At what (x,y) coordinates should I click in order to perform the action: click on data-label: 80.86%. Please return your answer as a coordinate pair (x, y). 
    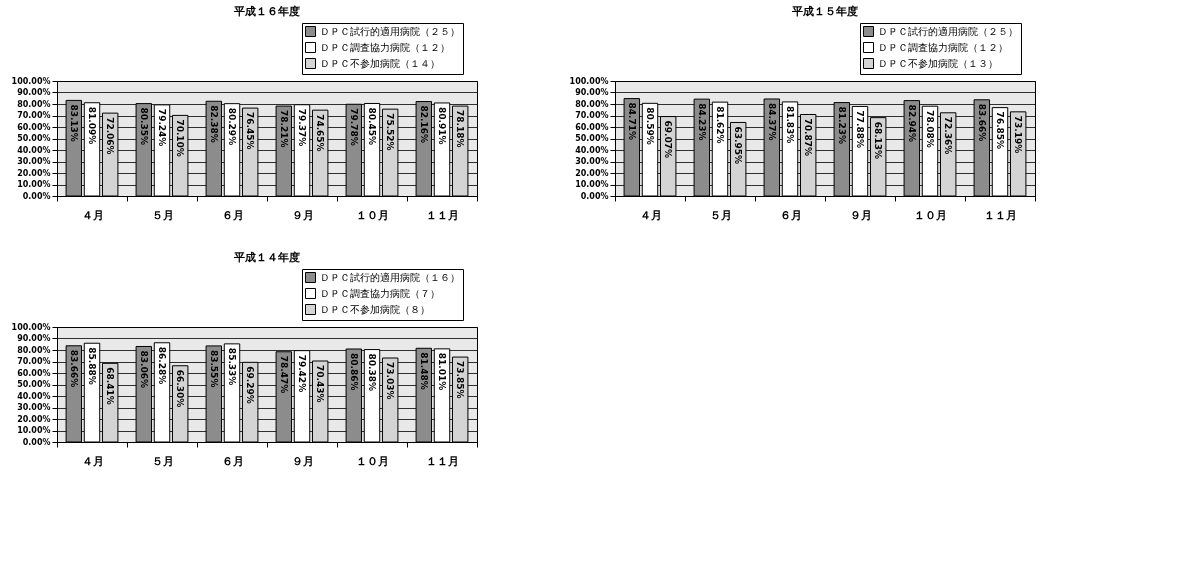
    Looking at the image, I should click on (353, 372).